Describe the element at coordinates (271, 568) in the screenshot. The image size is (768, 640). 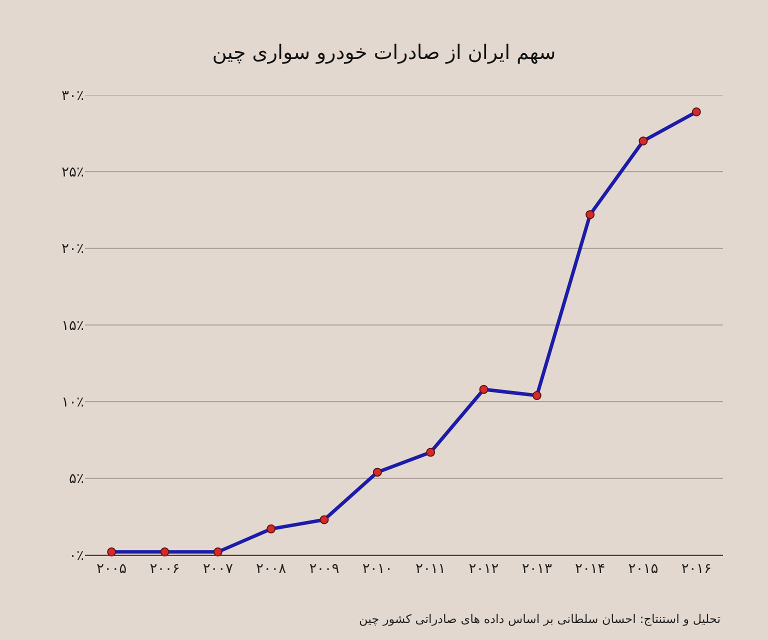
I see `x-tick-label: ۲۰۰۸` at that location.